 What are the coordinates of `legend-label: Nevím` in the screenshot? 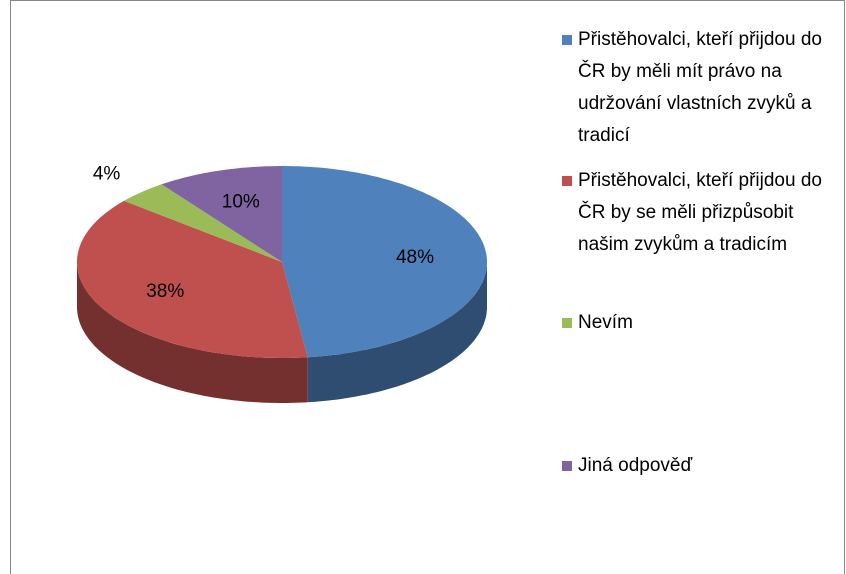 It's located at (605, 322).